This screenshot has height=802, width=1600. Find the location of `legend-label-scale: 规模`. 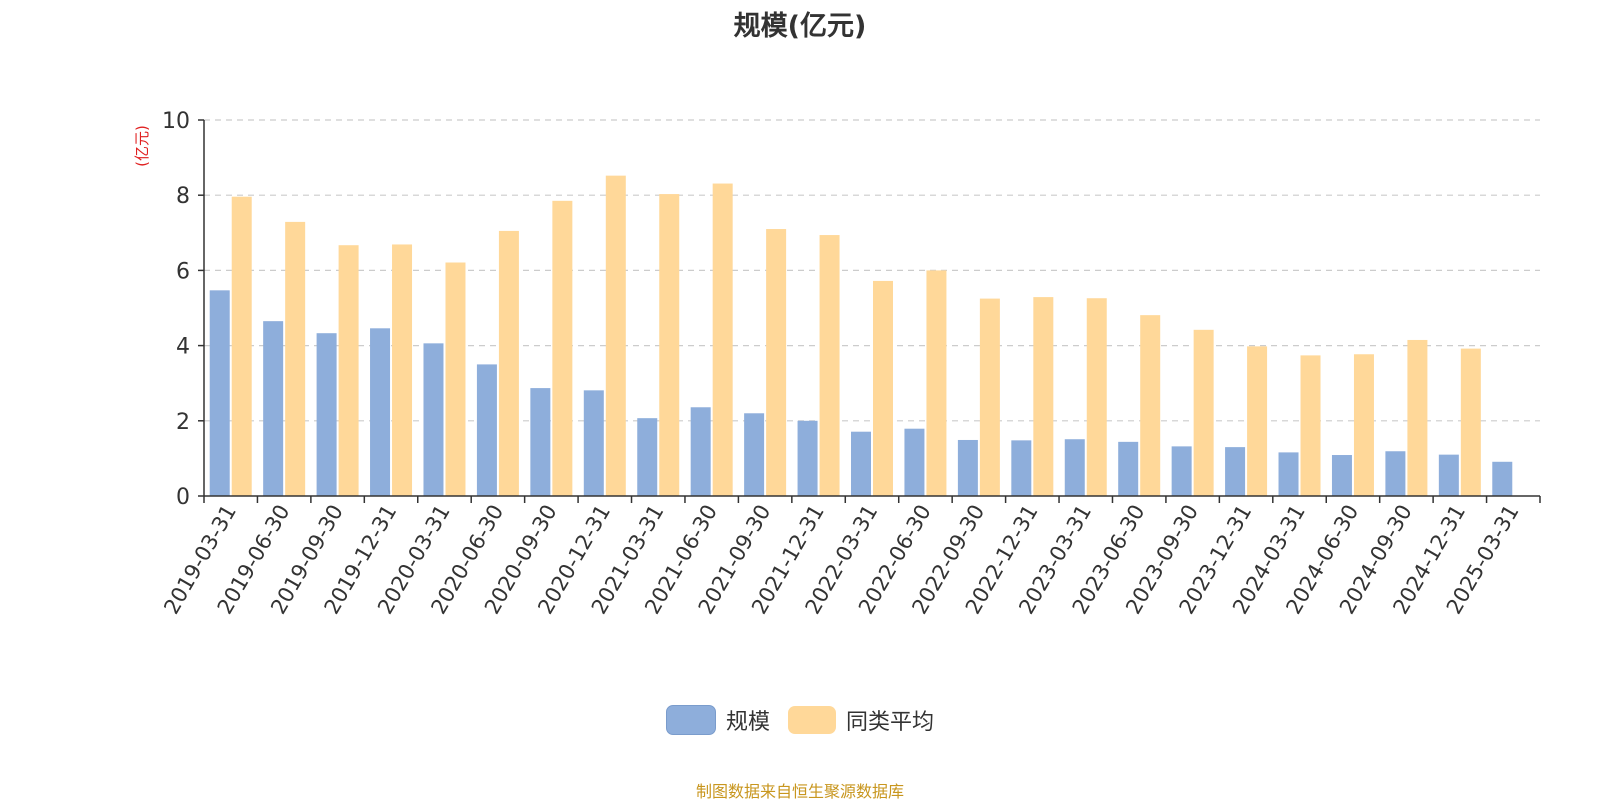

legend-label-scale: 规模 is located at coordinates (747, 722).